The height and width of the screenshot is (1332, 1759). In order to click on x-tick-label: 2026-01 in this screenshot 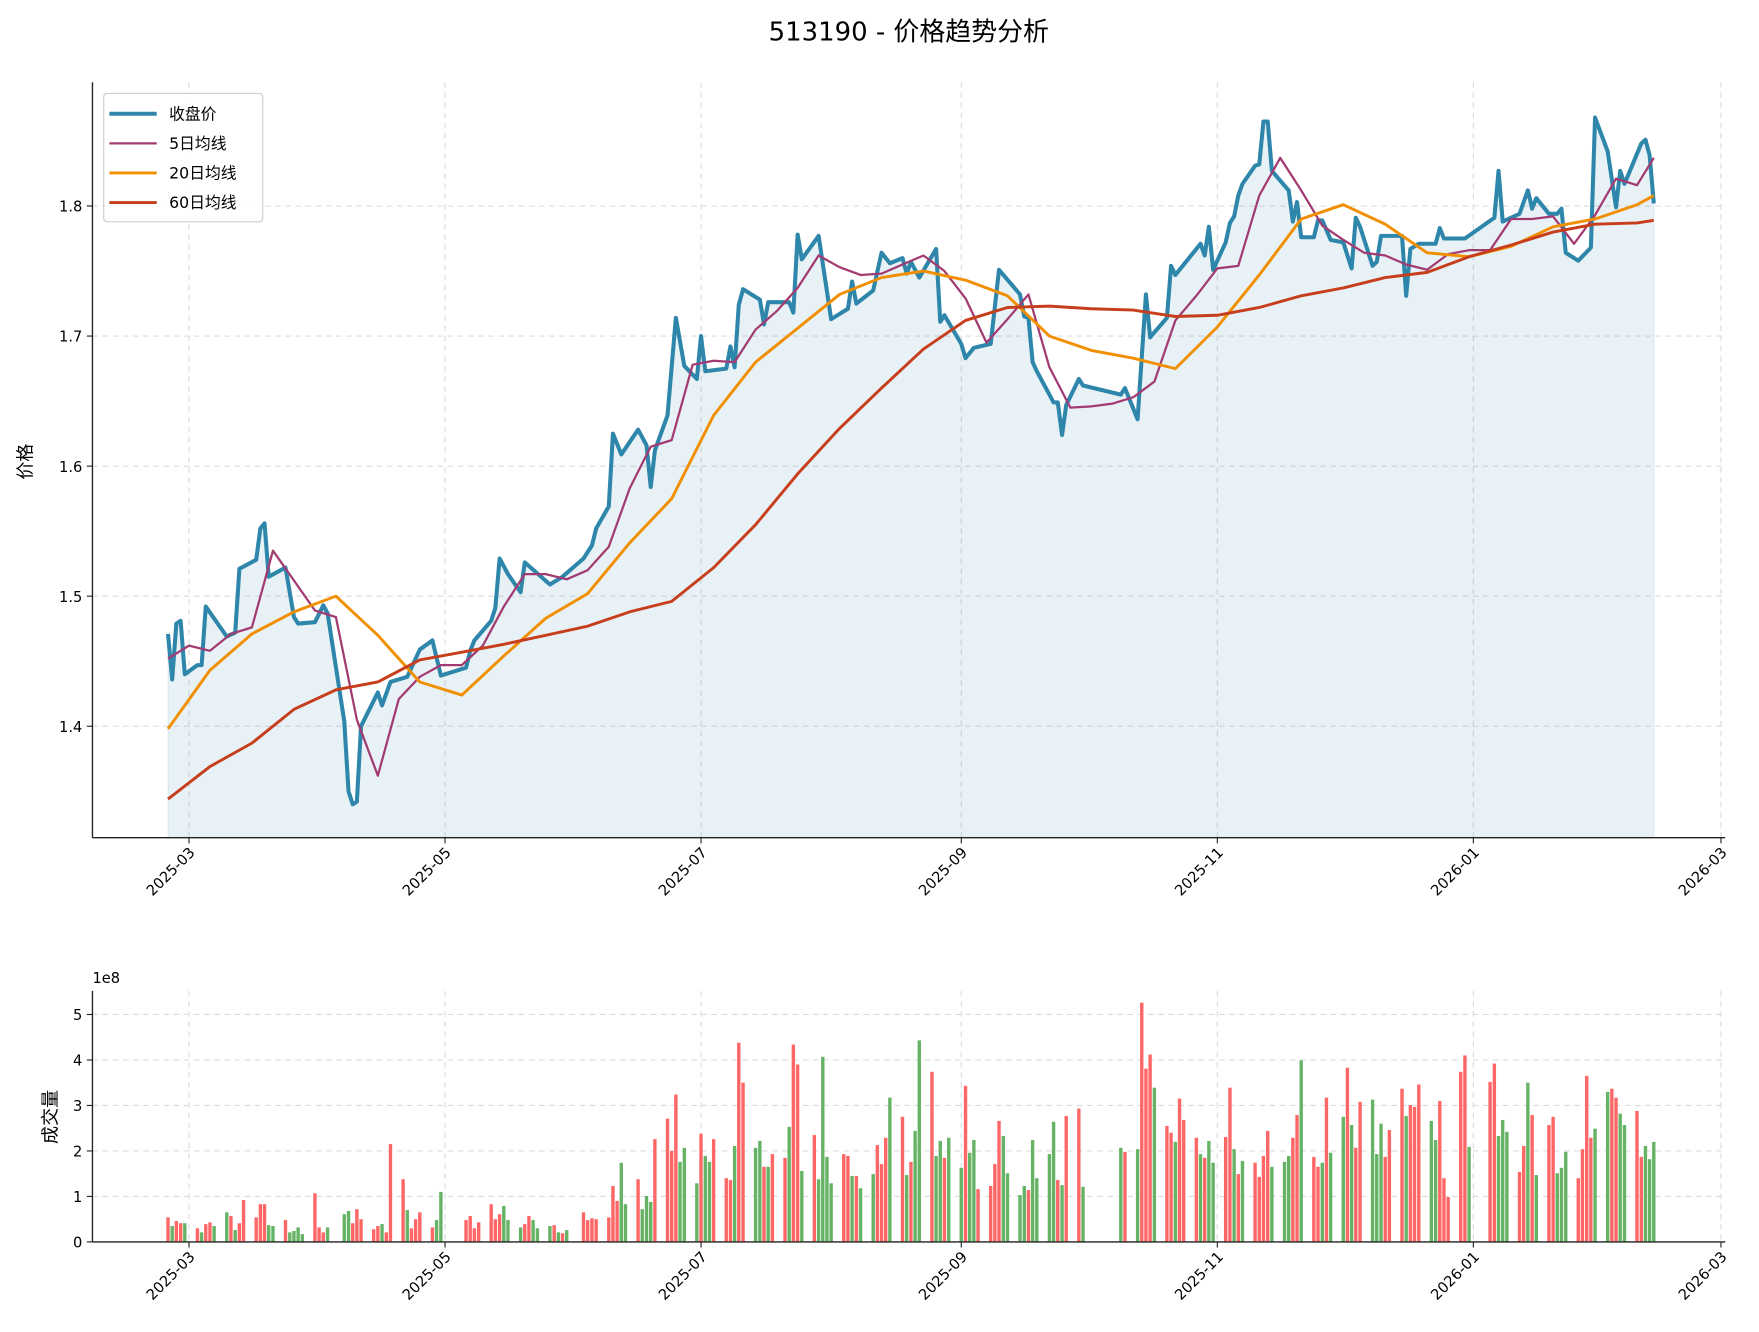, I will do `click(1455, 871)`.